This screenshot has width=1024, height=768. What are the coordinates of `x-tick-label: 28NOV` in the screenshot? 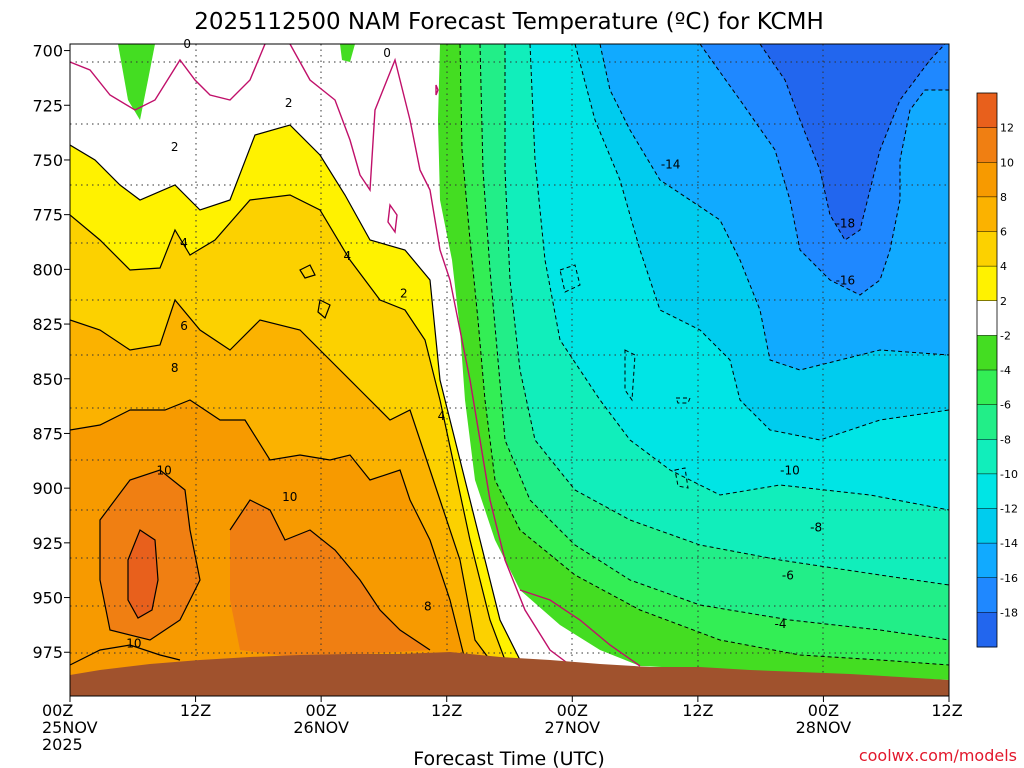 It's located at (824, 727).